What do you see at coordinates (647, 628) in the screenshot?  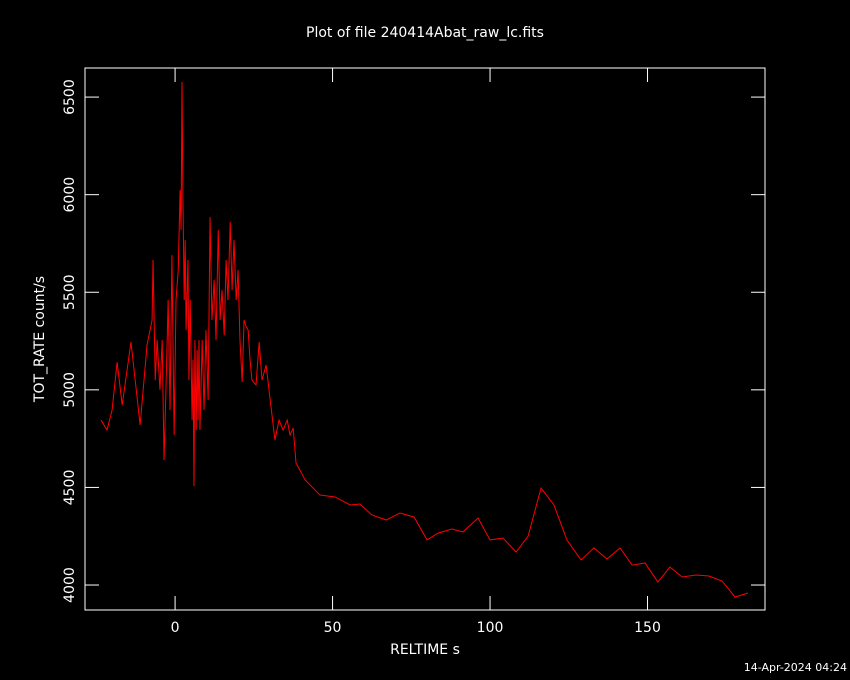 I see `x-tick-label: 150` at bounding box center [647, 628].